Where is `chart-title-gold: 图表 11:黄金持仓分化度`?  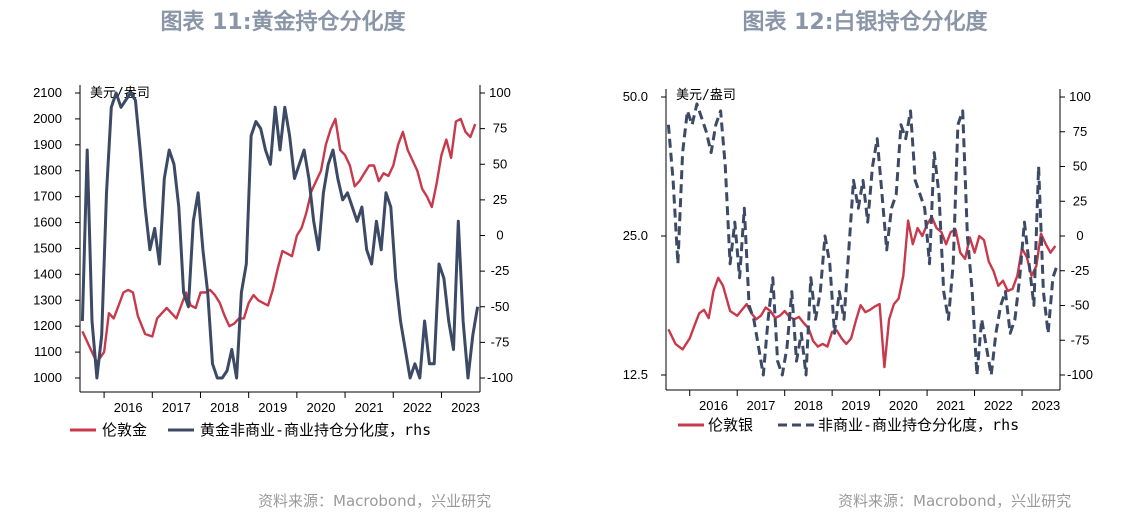 chart-title-gold: 图表 11:黄金持仓分化度 is located at coordinates (283, 22).